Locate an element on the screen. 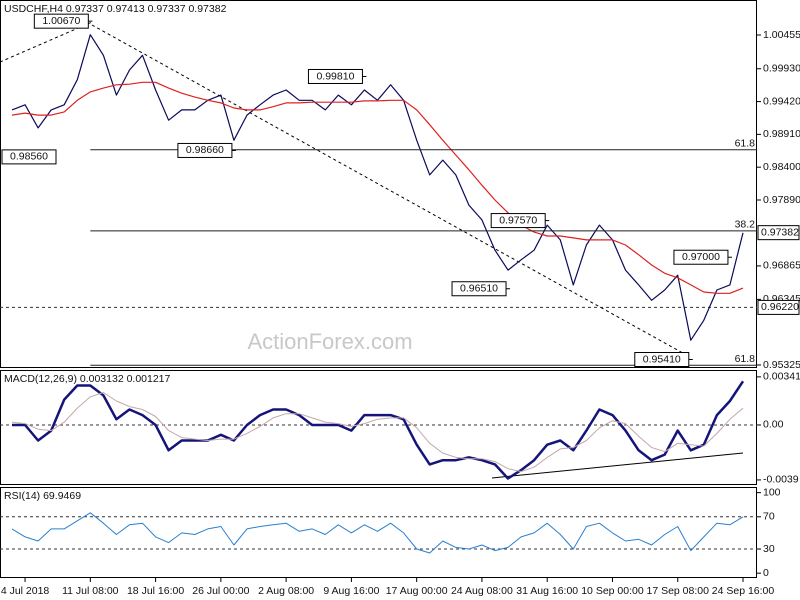  y-tick-label: 30 is located at coordinates (769, 549).